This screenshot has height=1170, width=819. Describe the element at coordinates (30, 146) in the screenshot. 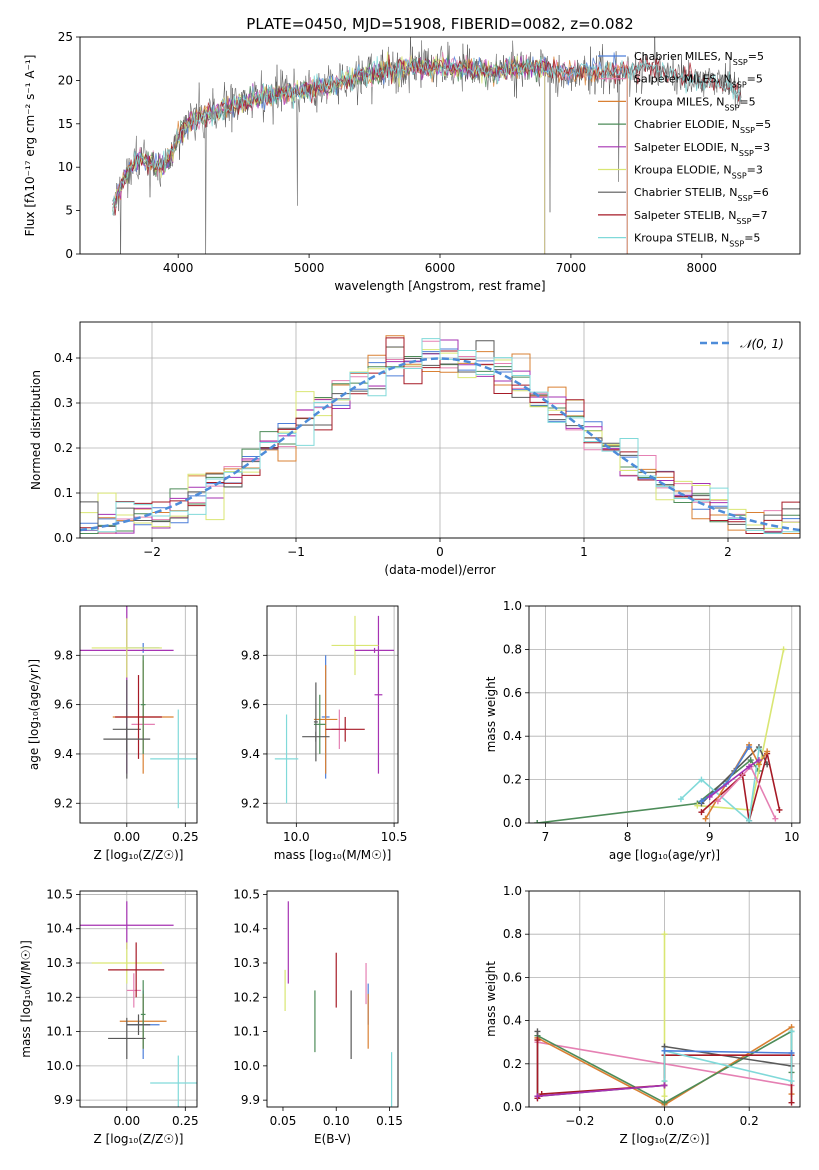

I see `y-axis-label: Flux [fλ10⁻¹⁷ erg cm⁻² s⁻¹ A⁻¹]` at that location.